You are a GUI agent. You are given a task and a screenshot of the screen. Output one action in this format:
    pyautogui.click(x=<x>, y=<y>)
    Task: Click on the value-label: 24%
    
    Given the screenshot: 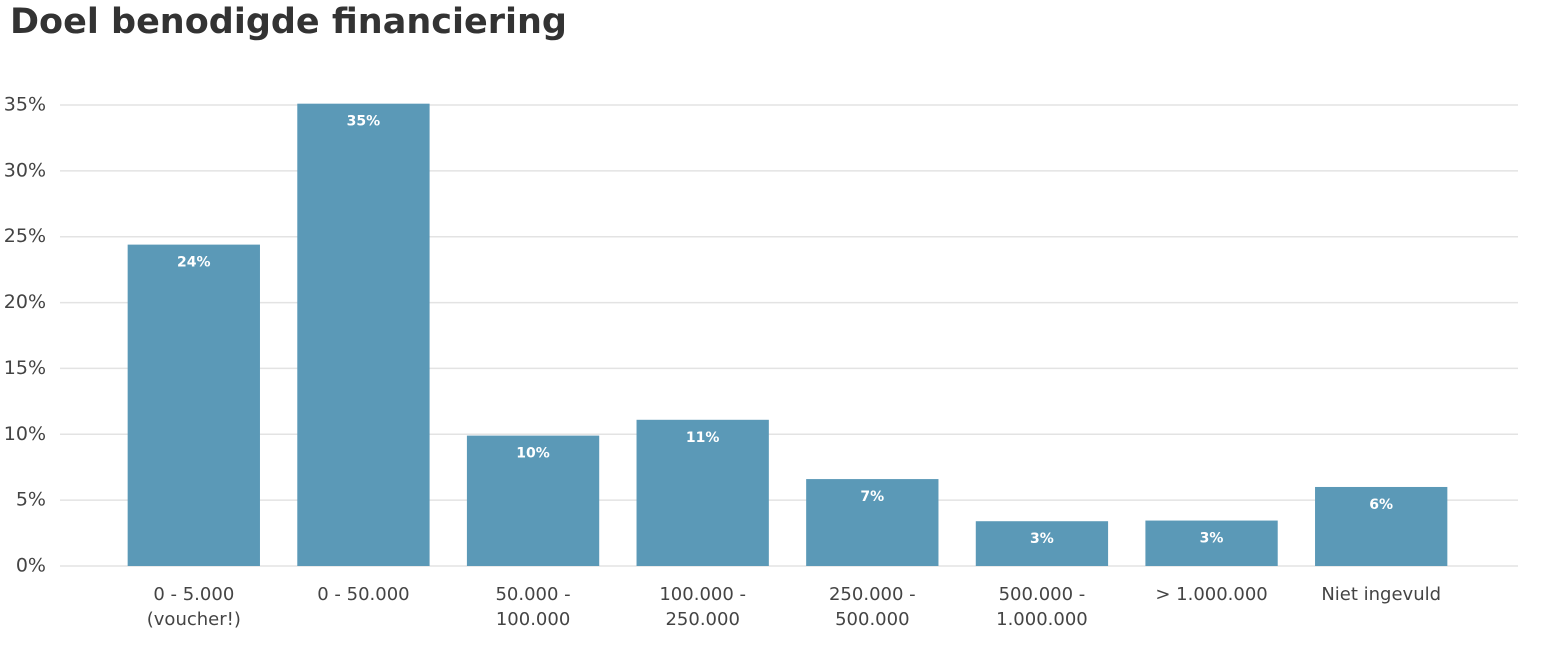 What is the action you would take?
    pyautogui.click(x=194, y=263)
    